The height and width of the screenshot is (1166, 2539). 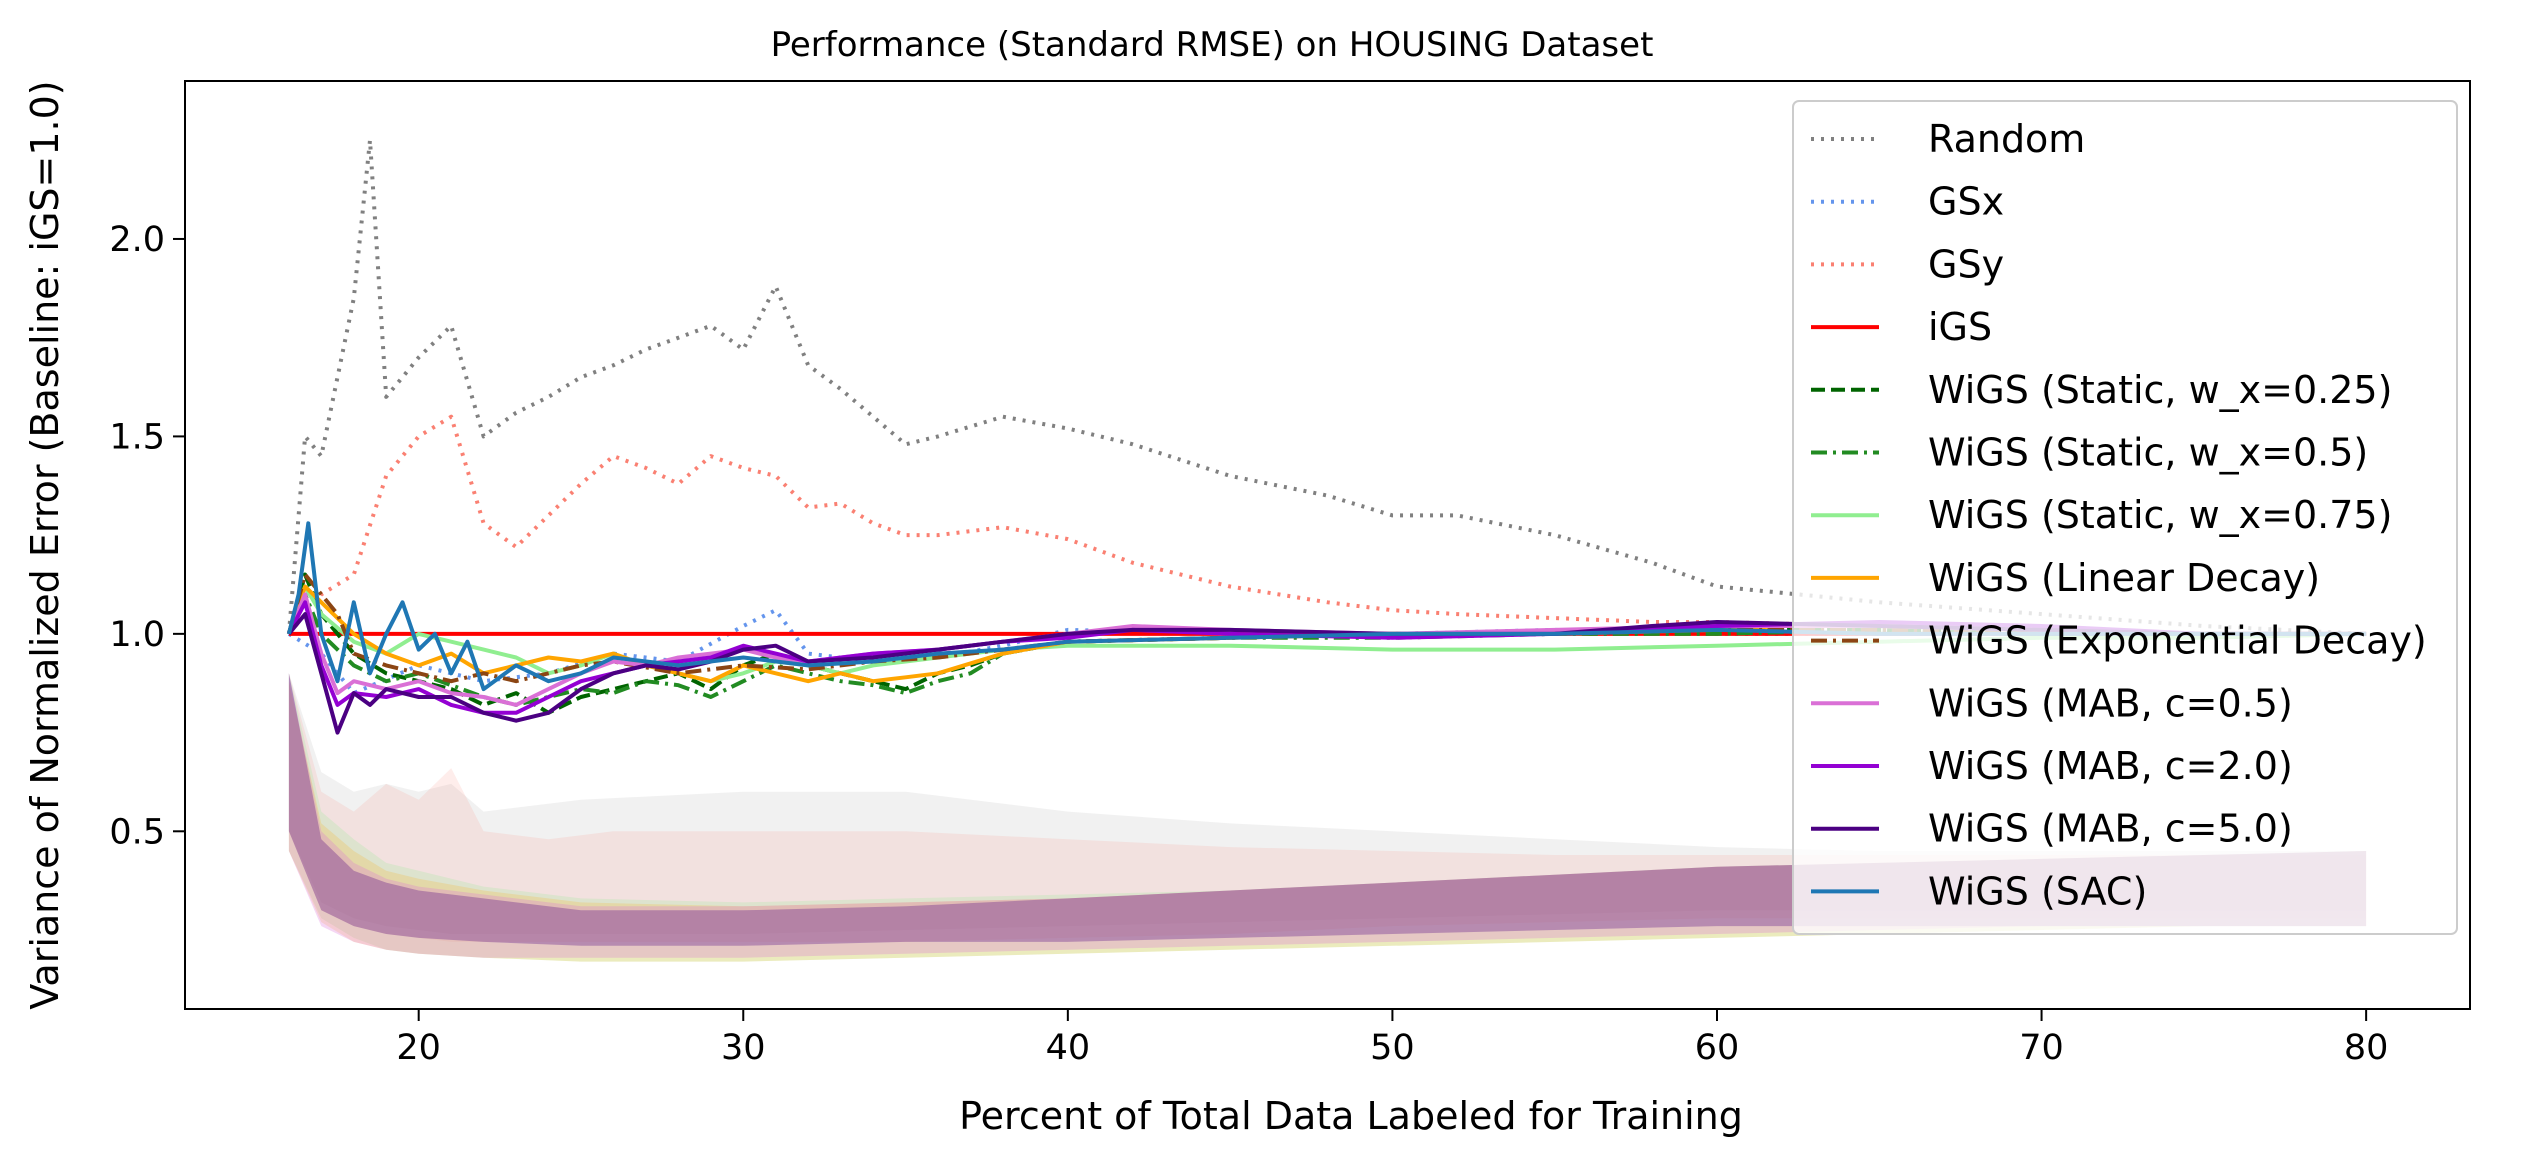 I want to click on y-tick-label: 1.0, so click(x=137, y=635).